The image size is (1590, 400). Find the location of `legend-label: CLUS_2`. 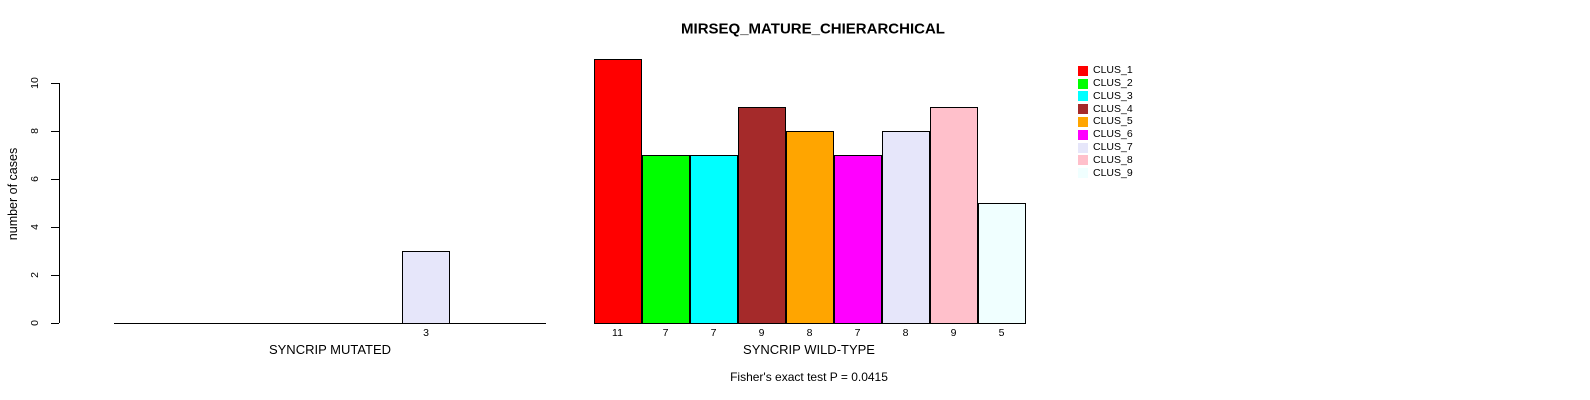

legend-label: CLUS_2 is located at coordinates (1113, 83).